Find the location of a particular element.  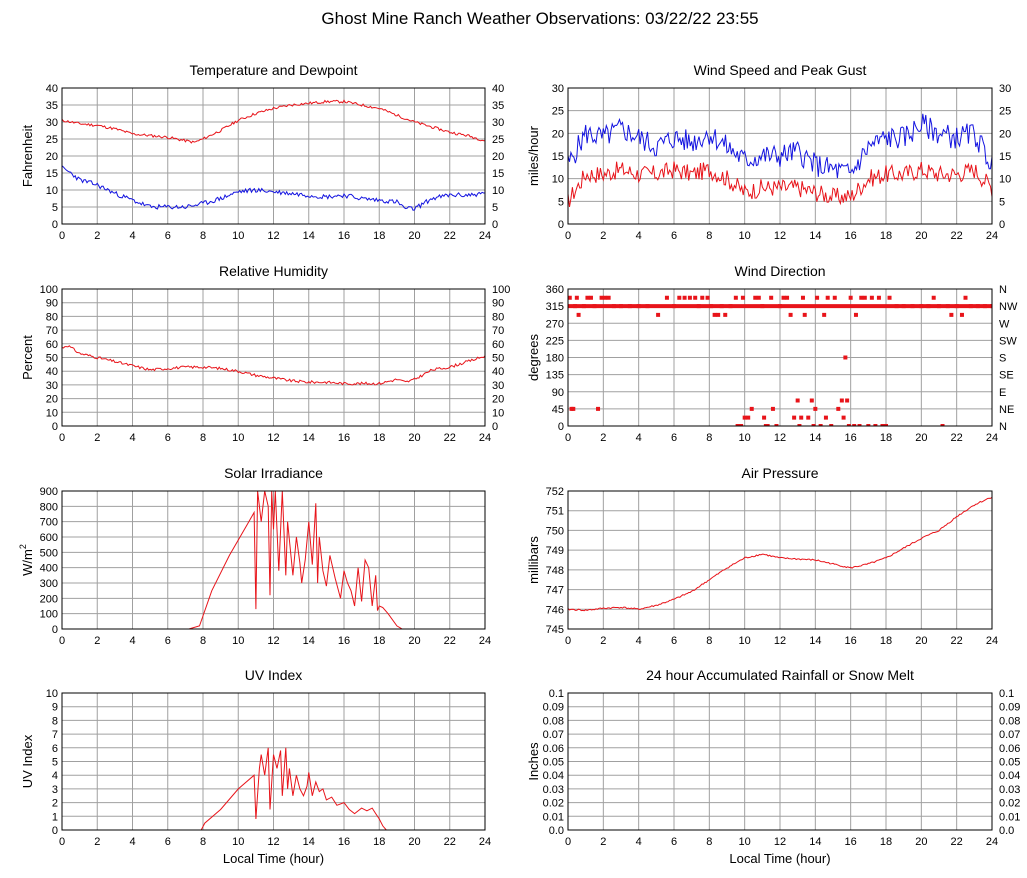

wind-speed-ylabel: miles/hour is located at coordinates (533, 155).